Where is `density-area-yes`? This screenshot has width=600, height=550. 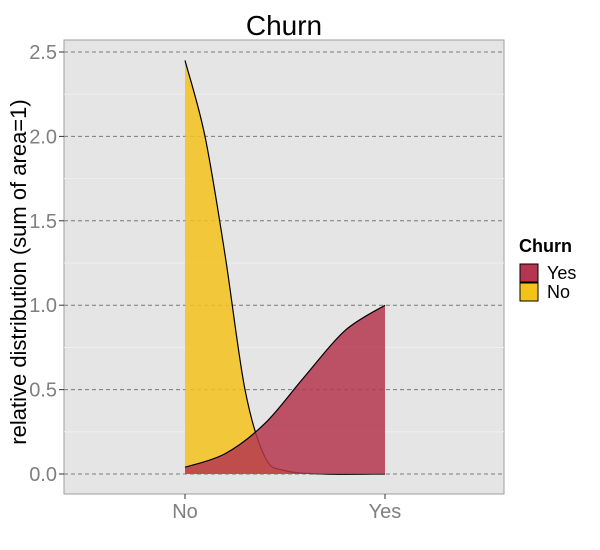 density-area-yes is located at coordinates (285, 389).